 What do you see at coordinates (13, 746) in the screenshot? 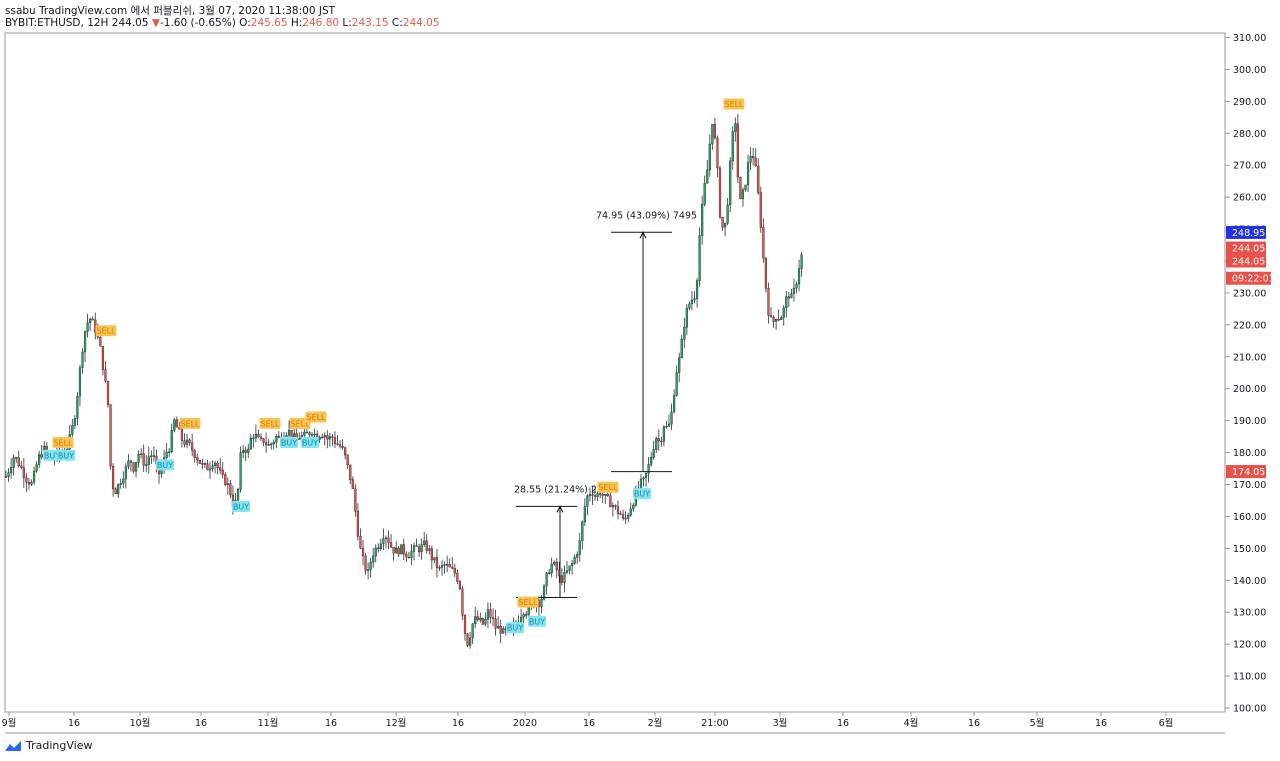
I see `tradingview-logo-icon` at bounding box center [13, 746].